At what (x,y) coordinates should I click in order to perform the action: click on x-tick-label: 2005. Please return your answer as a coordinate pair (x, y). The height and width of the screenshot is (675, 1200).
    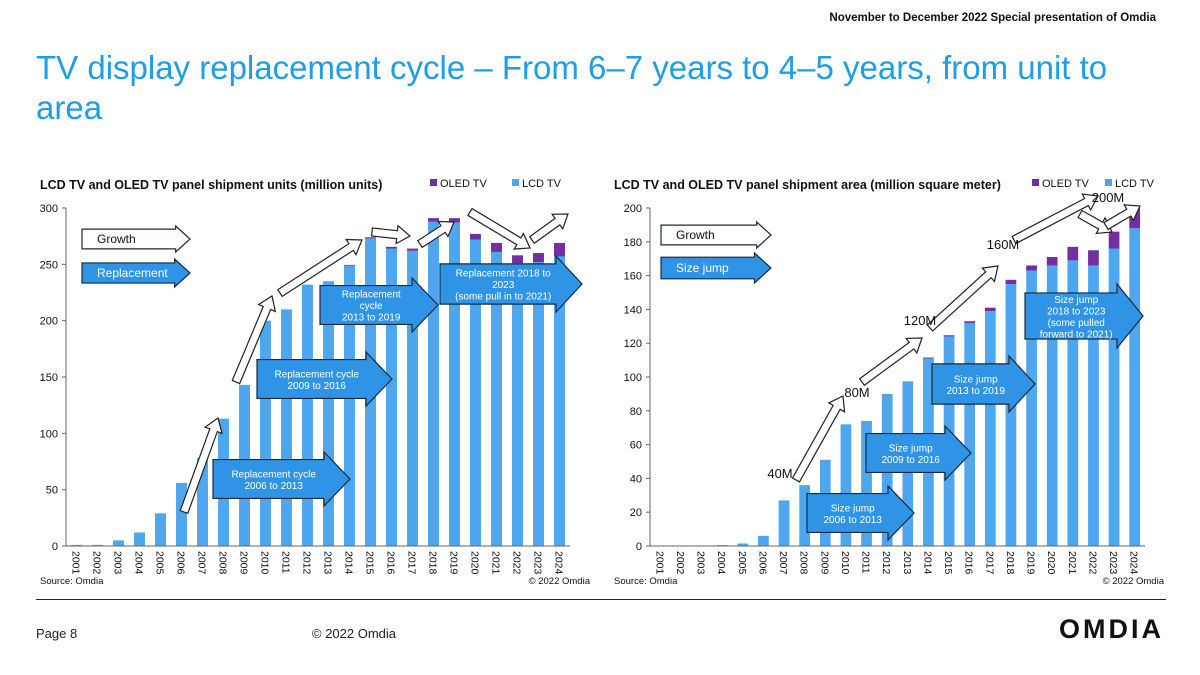
    Looking at the image, I should click on (160, 563).